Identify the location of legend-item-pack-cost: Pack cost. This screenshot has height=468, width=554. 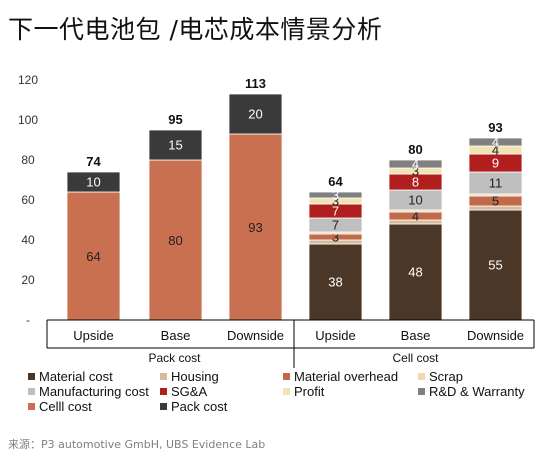
(194, 406).